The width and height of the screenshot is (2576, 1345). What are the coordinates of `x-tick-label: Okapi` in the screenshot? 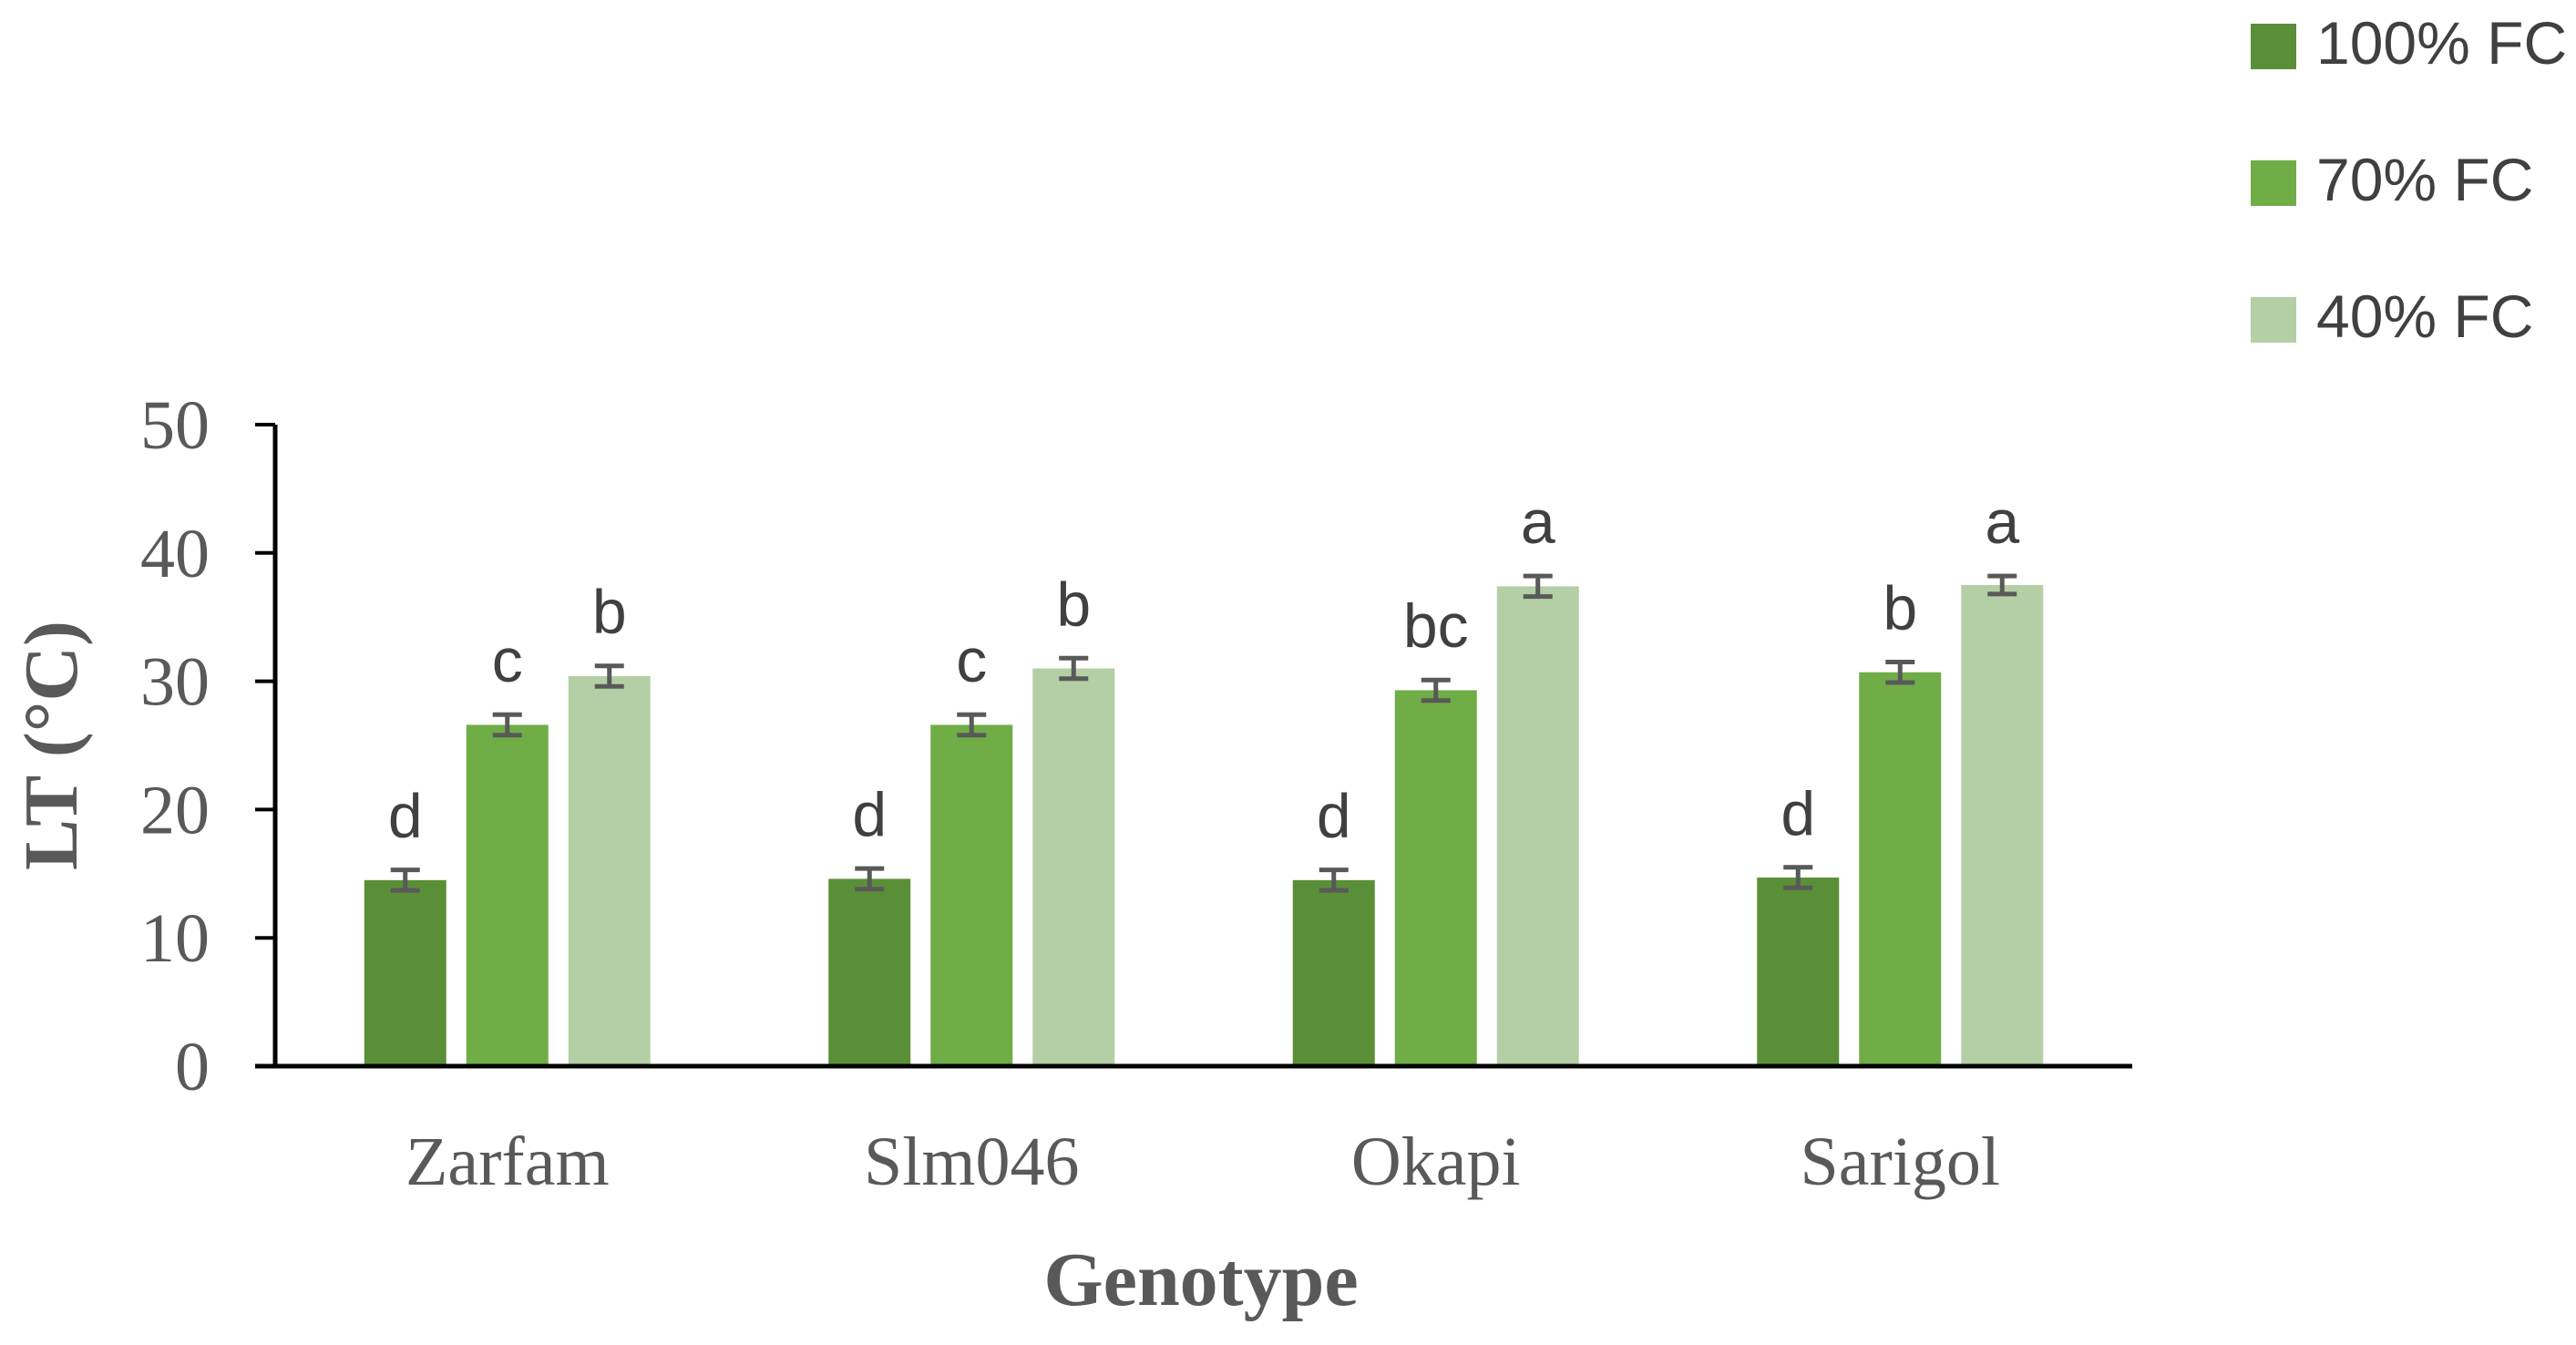 It's located at (1436, 1162).